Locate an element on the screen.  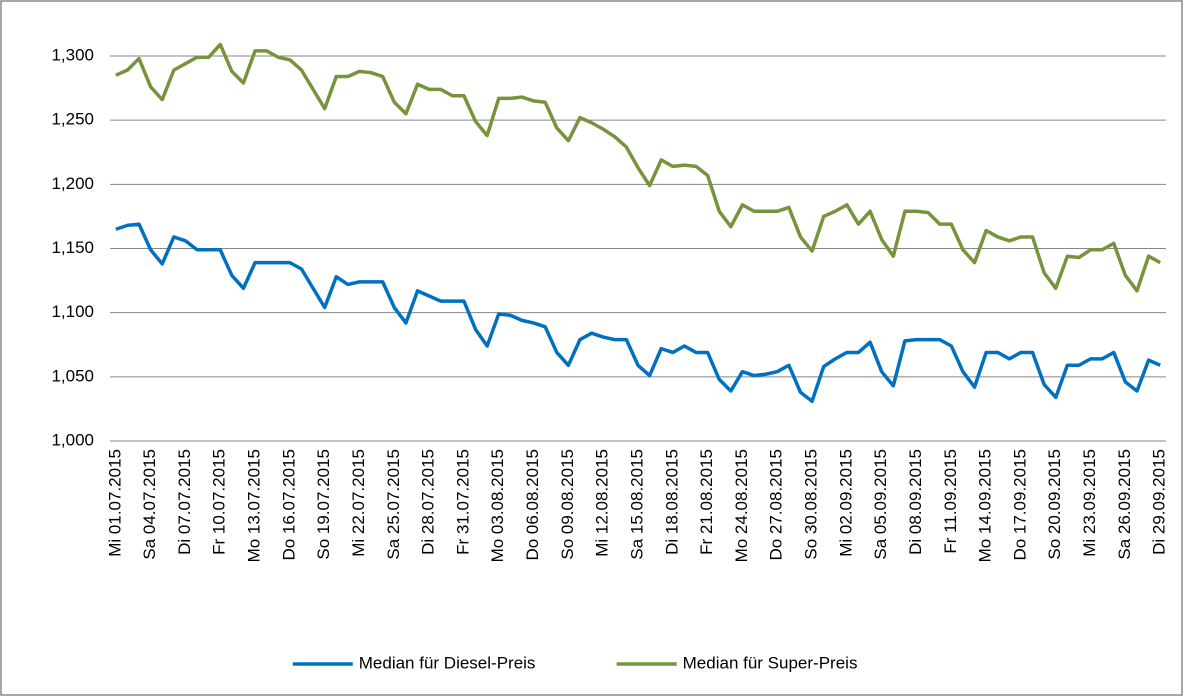
x-tick-label: Di 08.09.2015 is located at coordinates (915, 502).